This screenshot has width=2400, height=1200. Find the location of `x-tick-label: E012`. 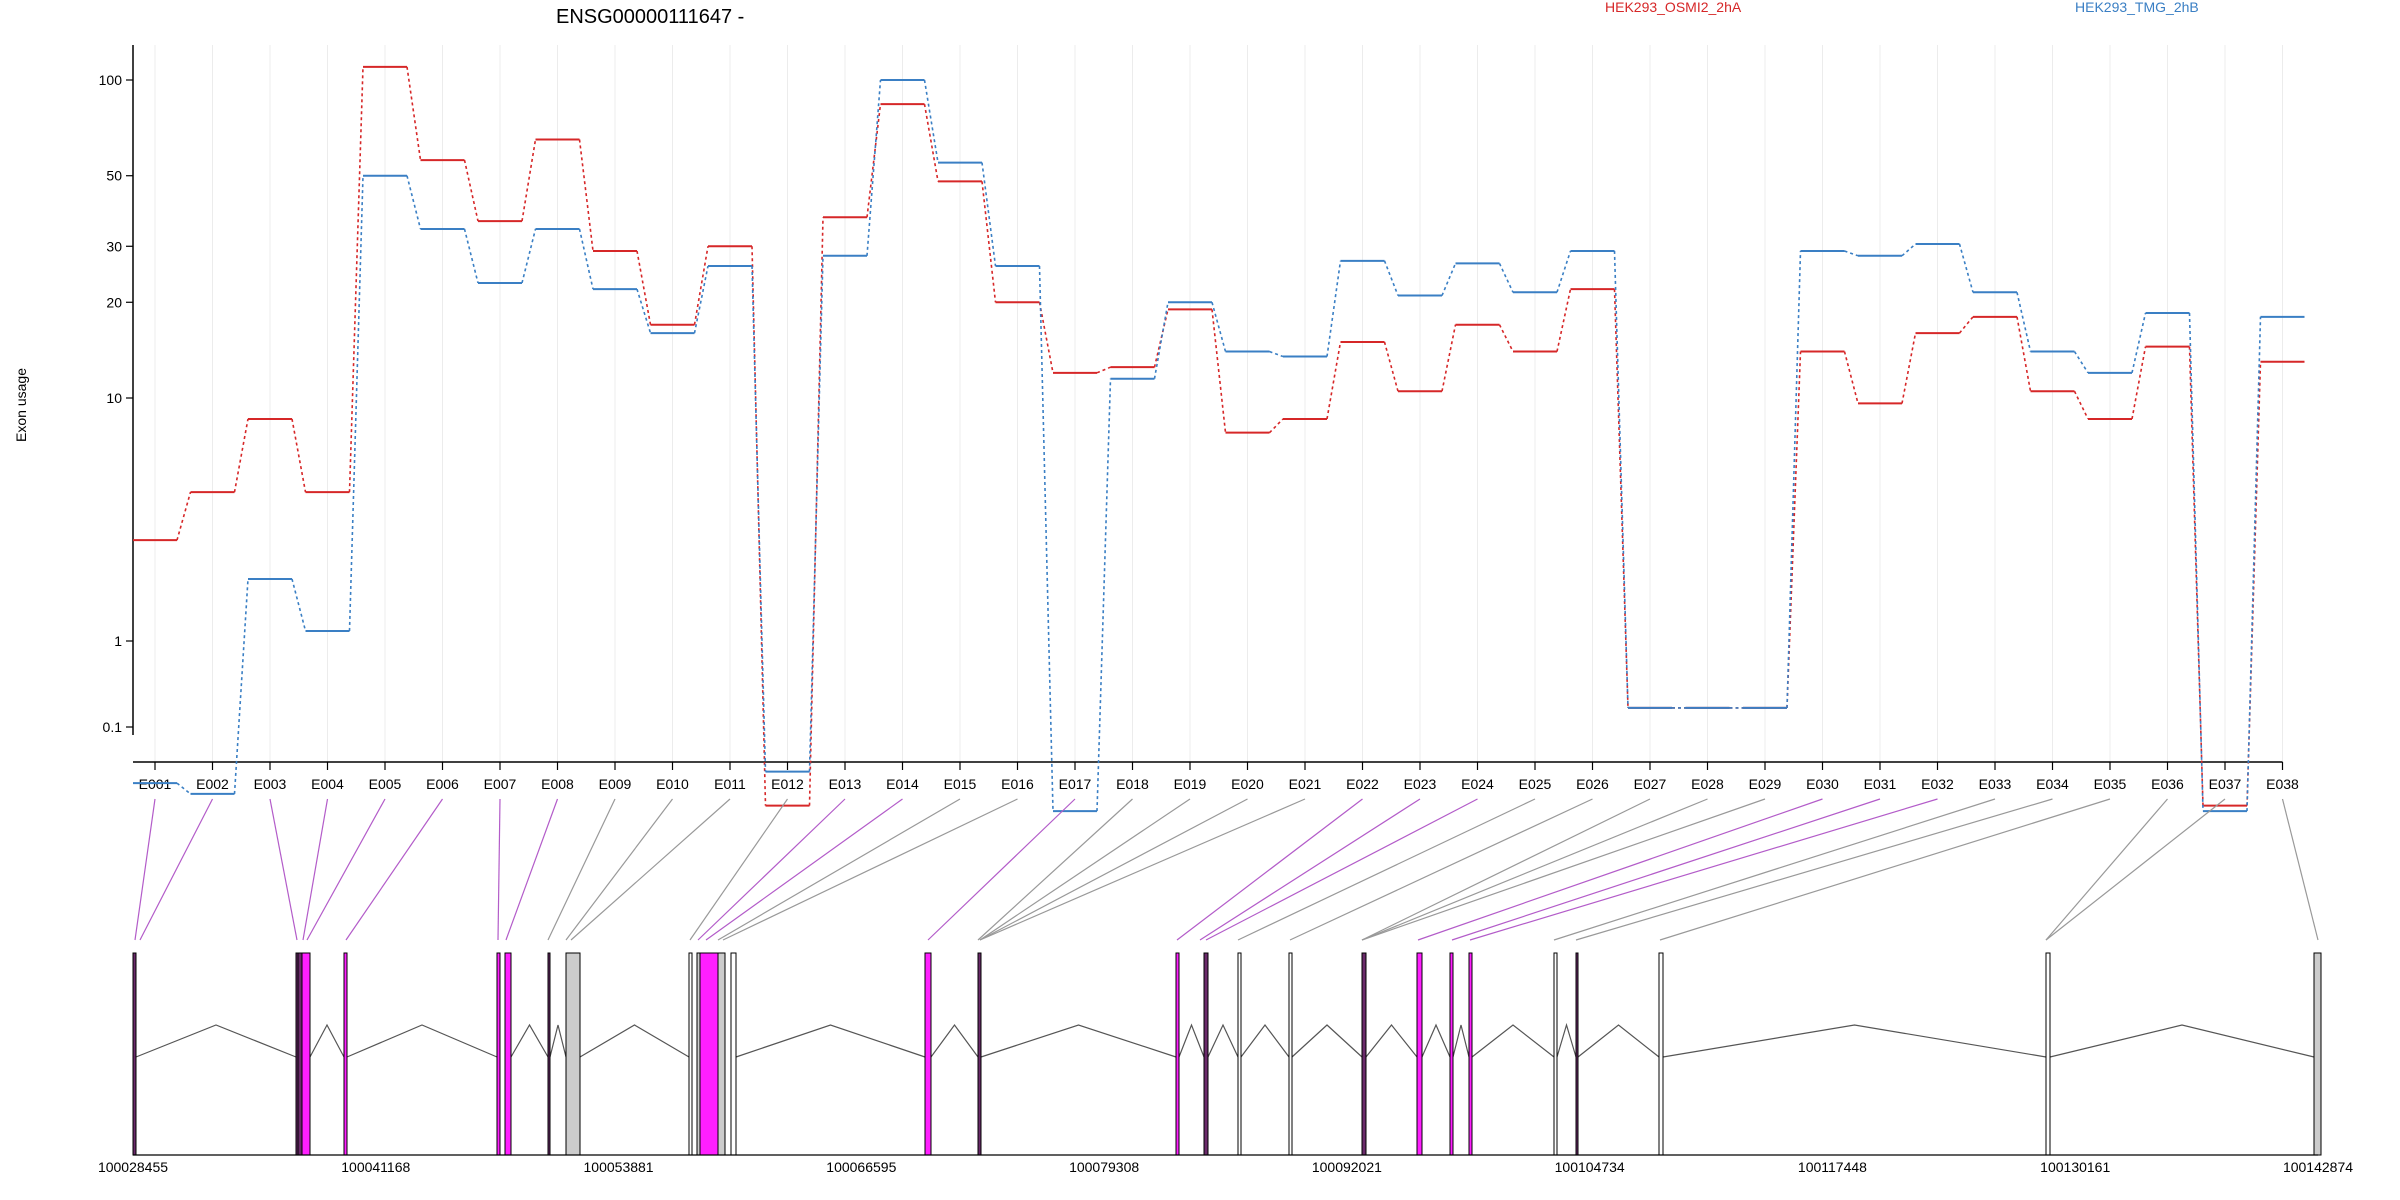

x-tick-label: E012 is located at coordinates (787, 784).